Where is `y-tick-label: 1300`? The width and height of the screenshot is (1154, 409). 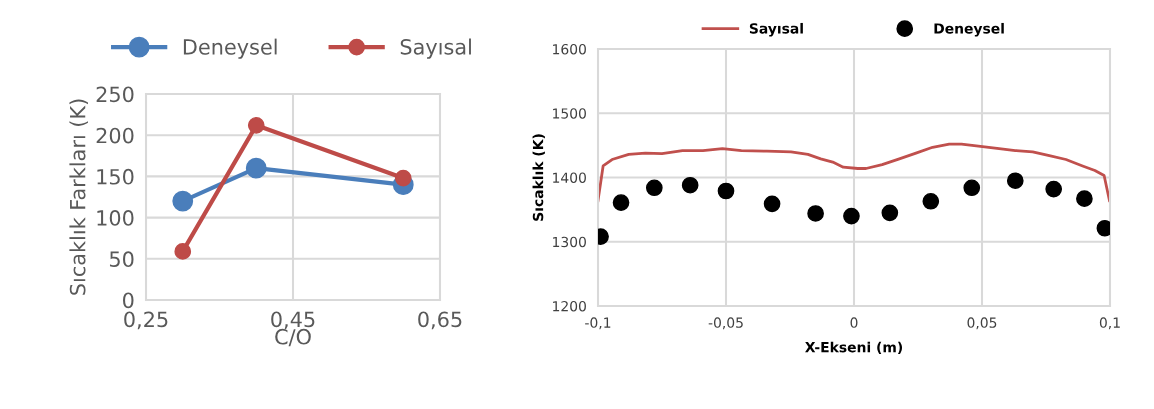
y-tick-label: 1300 is located at coordinates (569, 242).